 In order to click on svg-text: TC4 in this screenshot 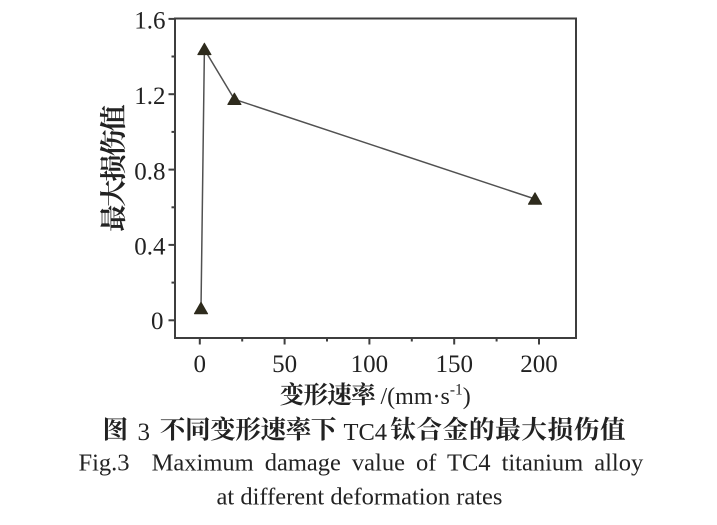, I will do `click(366, 432)`.